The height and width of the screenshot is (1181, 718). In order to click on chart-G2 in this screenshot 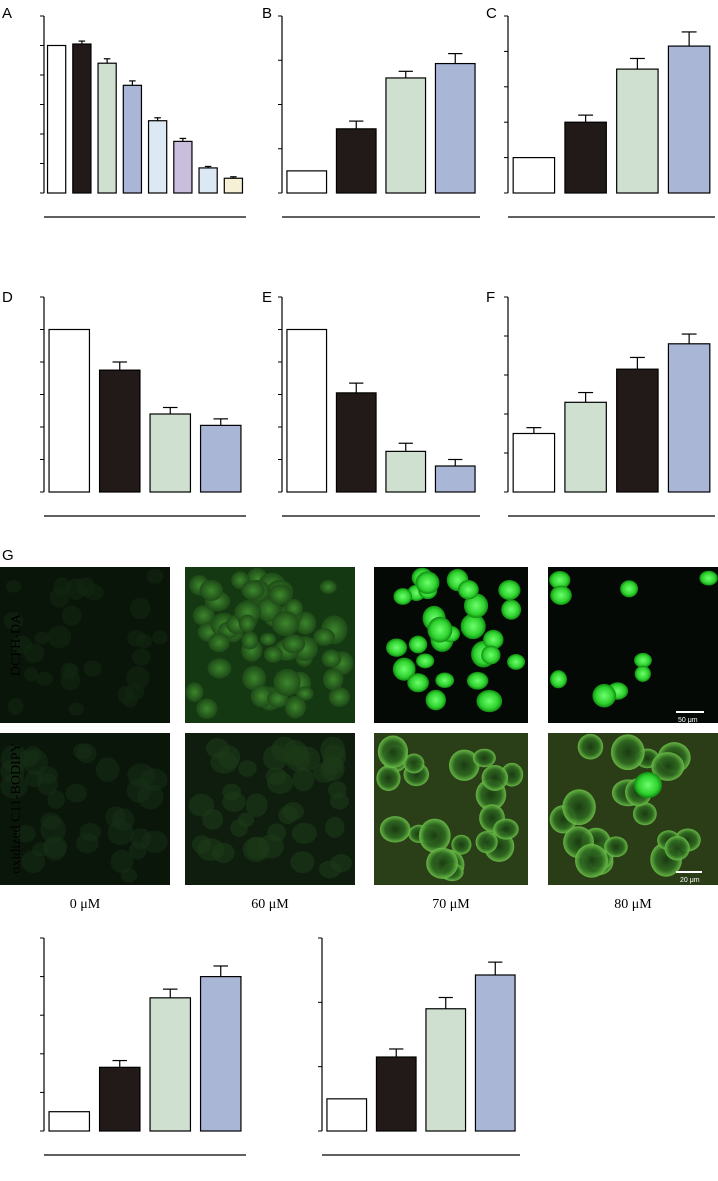, I will do `click(419, 1046)`.